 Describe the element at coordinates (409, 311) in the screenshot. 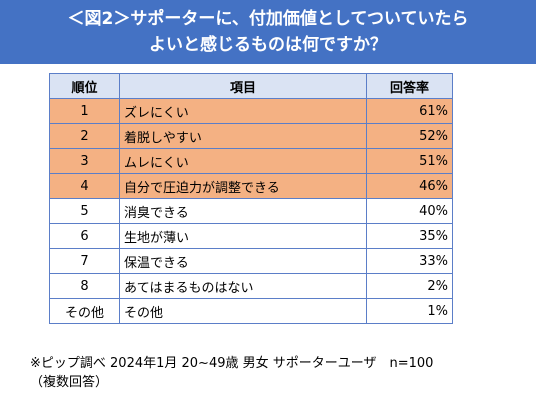

I see `rate-cell: 1%` at that location.